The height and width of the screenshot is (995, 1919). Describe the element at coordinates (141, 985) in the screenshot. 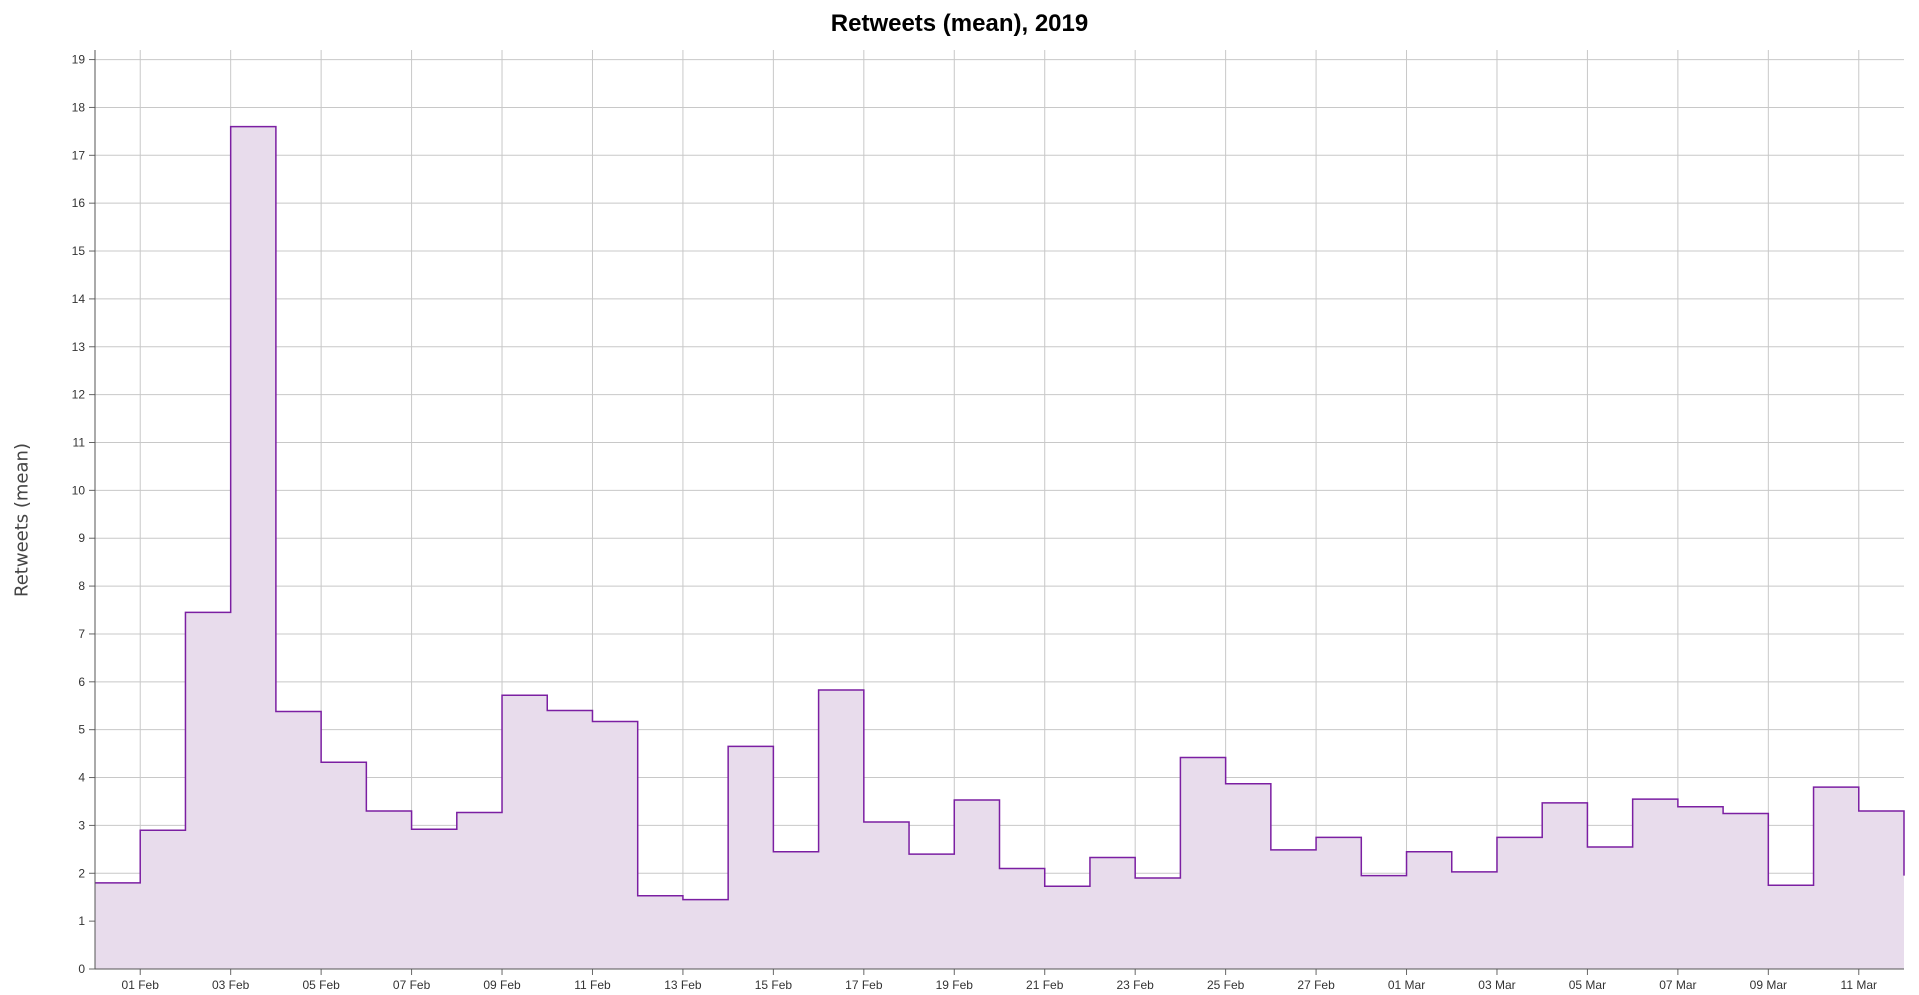

I see `x-tick-label: 01 Feb` at that location.